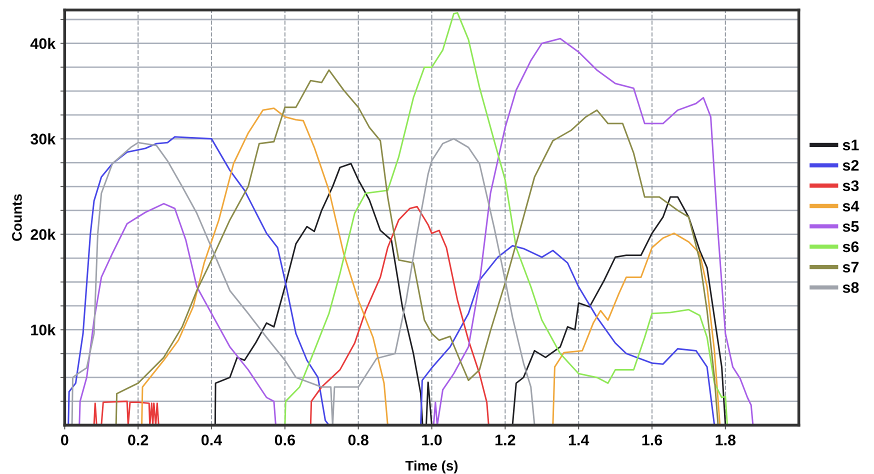 The height and width of the screenshot is (474, 874). I want to click on x-axis-title: Time (s), so click(431, 467).